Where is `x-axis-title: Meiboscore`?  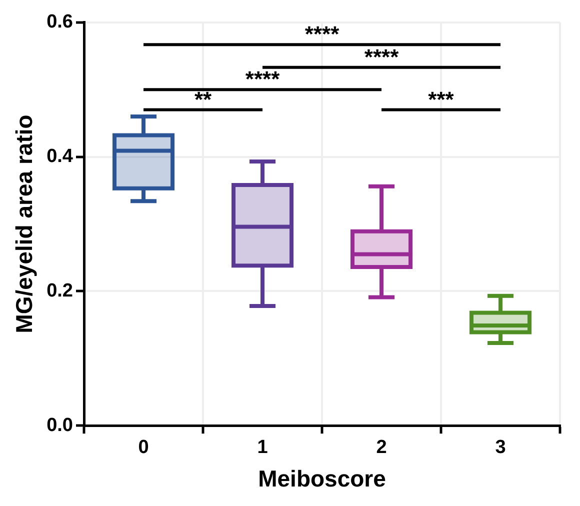
x-axis-title: Meiboscore is located at coordinates (322, 479).